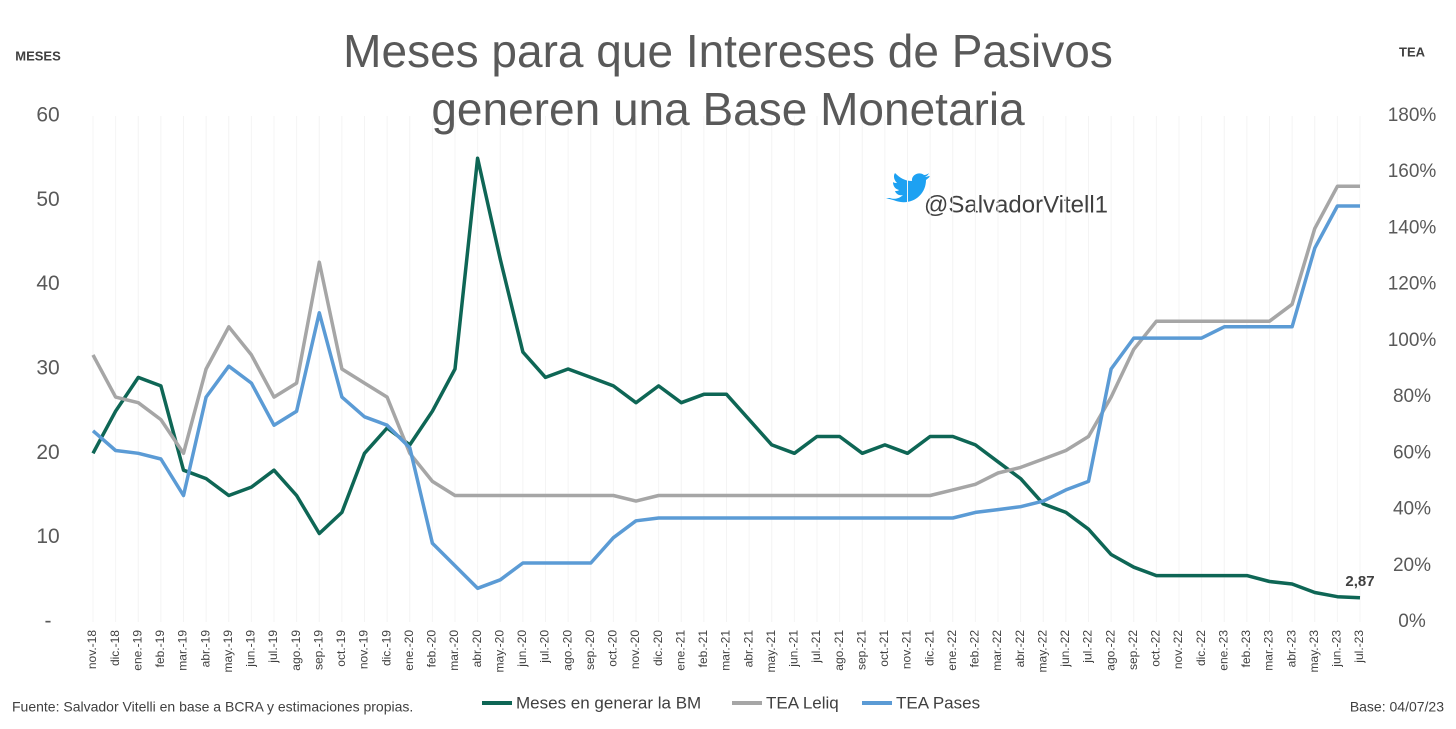 This screenshot has height=729, width=1456. I want to click on x-tick-label: oct.-22, so click(1156, 648).